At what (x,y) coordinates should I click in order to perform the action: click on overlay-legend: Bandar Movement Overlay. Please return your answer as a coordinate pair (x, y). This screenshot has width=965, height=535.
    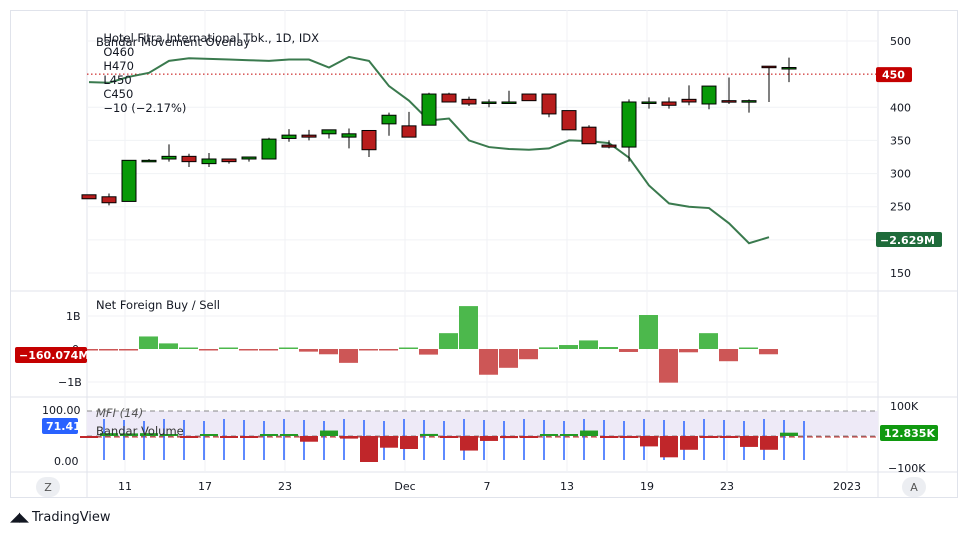
    Looking at the image, I should click on (173, 42).